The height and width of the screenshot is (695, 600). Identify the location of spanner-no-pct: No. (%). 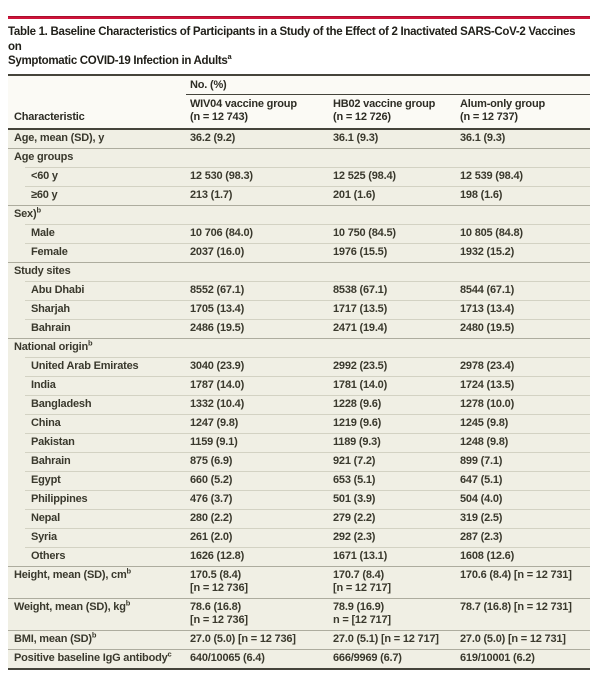
(388, 85).